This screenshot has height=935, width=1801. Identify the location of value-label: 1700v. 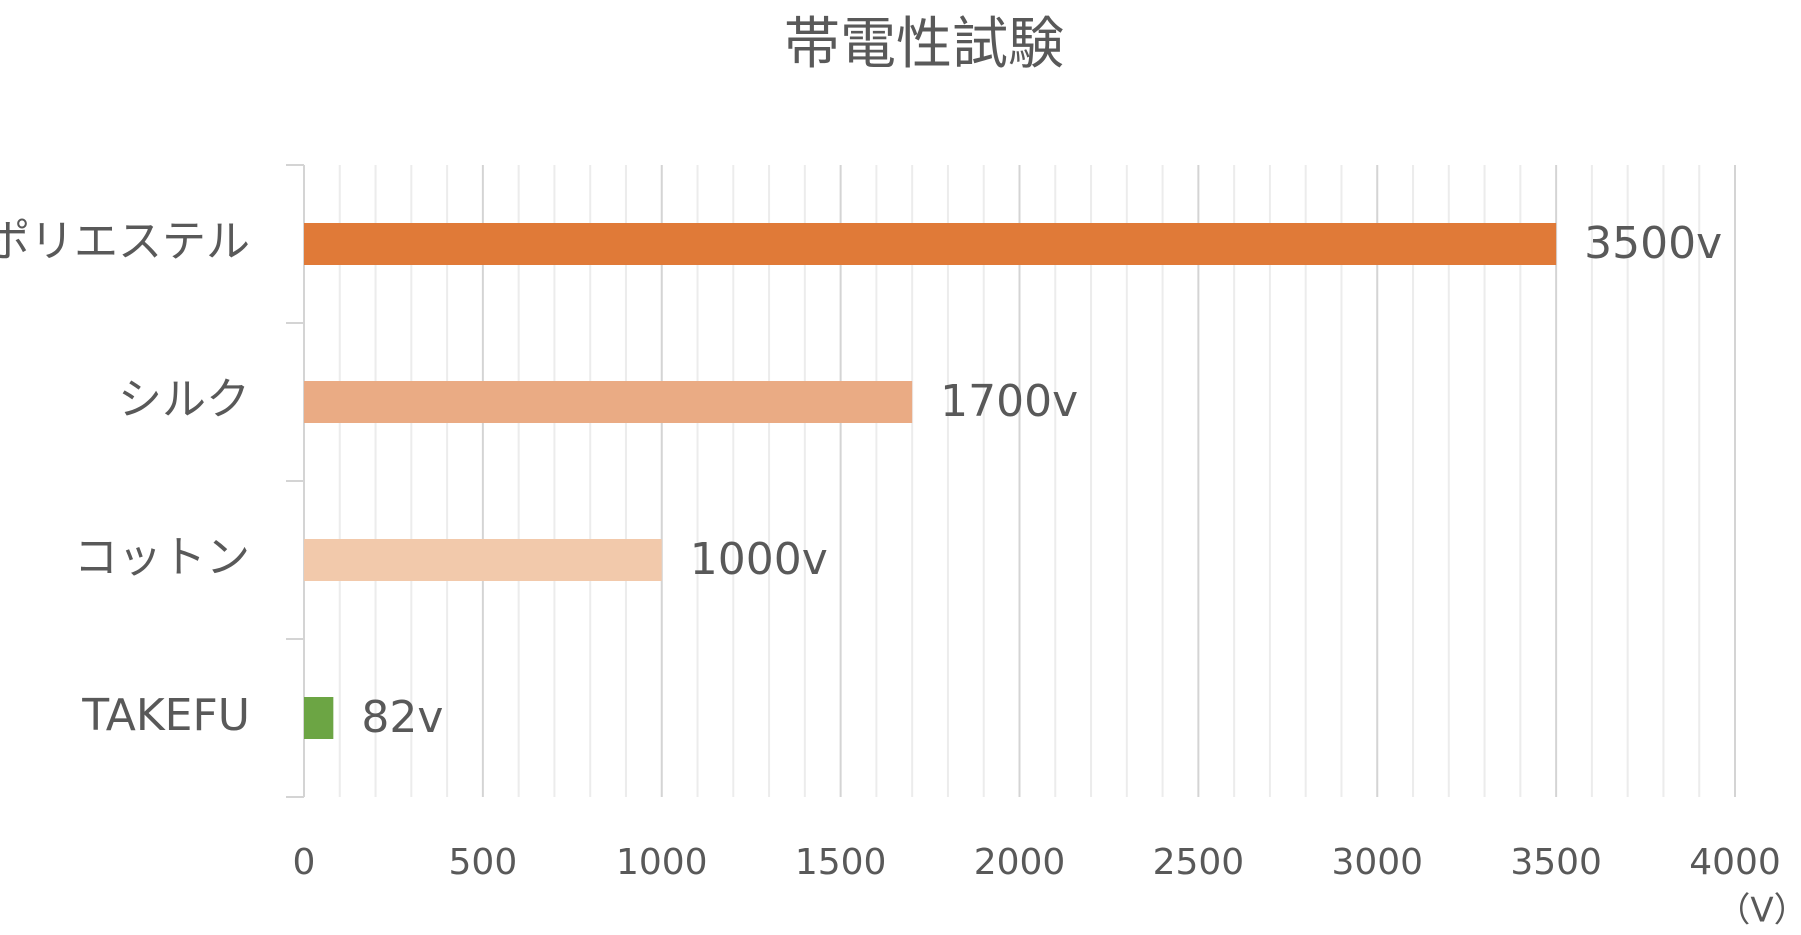
(1009, 401).